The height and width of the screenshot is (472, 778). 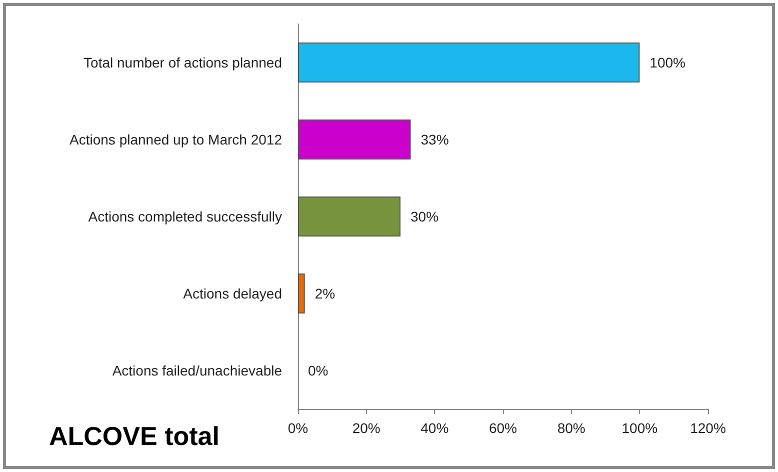 I want to click on y-tick-label: Actions completed successfully, so click(x=185, y=216).